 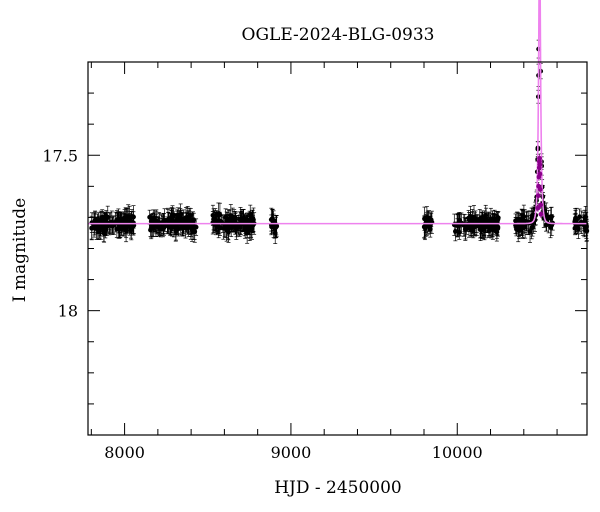 What do you see at coordinates (338, 488) in the screenshot?
I see `x-axis-label: HJD - 2450000` at bounding box center [338, 488].